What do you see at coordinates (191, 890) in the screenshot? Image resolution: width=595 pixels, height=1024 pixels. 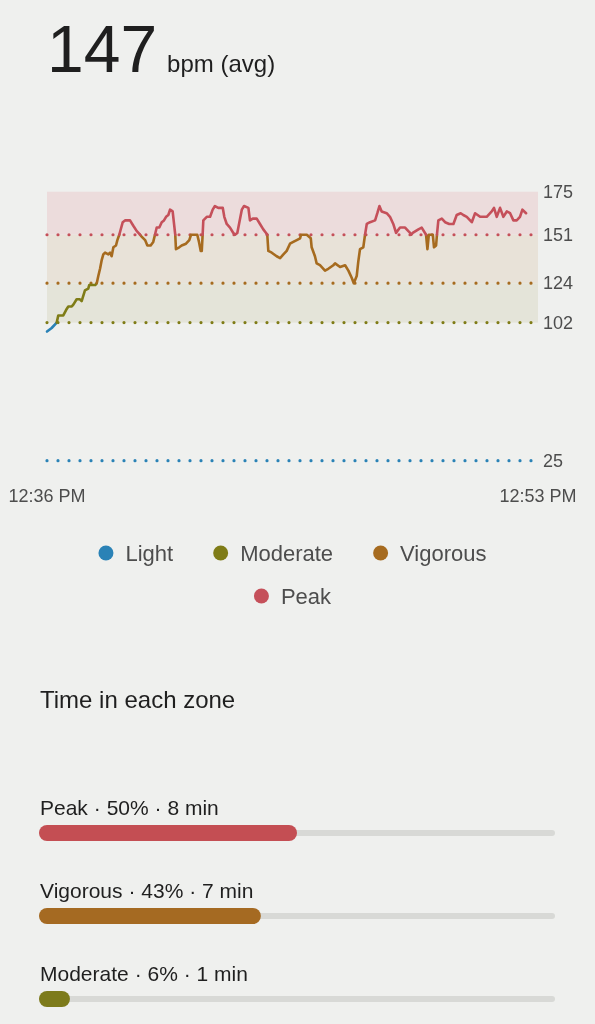 I see `data-label: · 43% · 7 min` at bounding box center [191, 890].